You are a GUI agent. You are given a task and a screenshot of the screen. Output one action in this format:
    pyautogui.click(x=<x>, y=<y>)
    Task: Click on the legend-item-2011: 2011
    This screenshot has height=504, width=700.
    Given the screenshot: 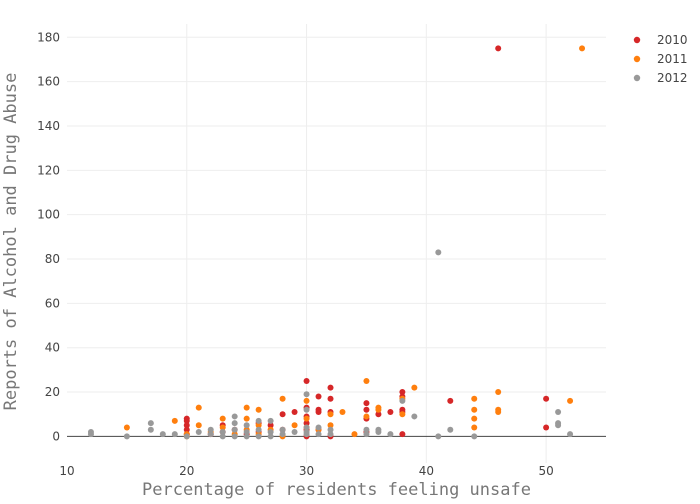 What is the action you would take?
    pyautogui.click(x=660, y=59)
    